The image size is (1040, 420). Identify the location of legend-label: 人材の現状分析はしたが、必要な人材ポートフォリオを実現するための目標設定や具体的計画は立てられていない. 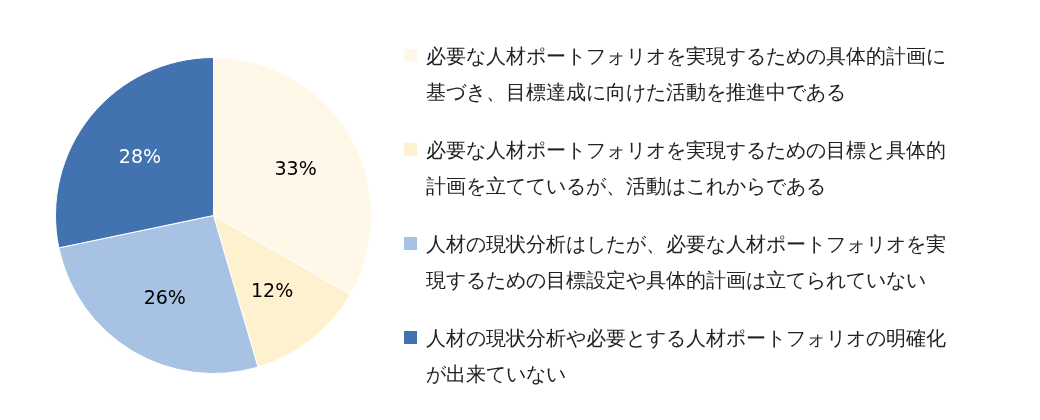
(685, 261).